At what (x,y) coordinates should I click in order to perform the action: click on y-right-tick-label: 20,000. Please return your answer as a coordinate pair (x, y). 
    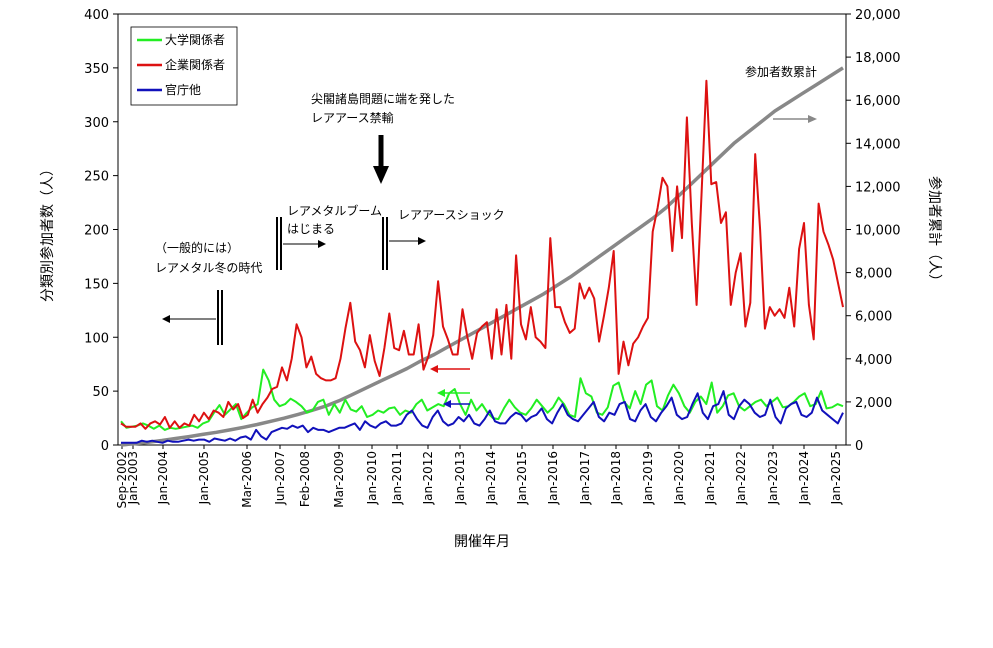
    Looking at the image, I should click on (878, 15).